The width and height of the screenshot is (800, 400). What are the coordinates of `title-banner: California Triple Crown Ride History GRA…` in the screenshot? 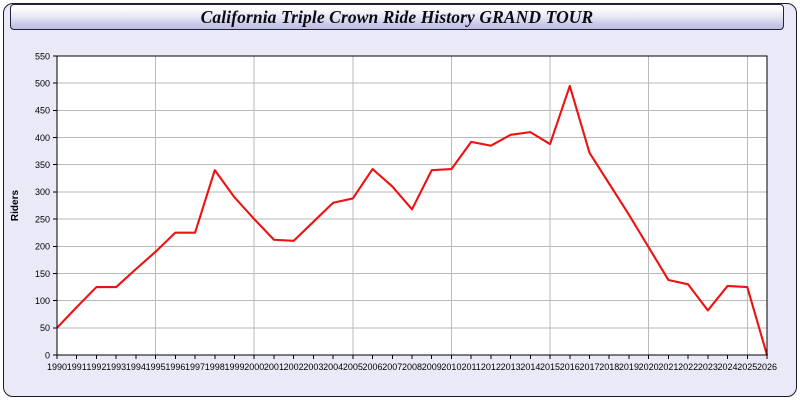 It's located at (397, 17).